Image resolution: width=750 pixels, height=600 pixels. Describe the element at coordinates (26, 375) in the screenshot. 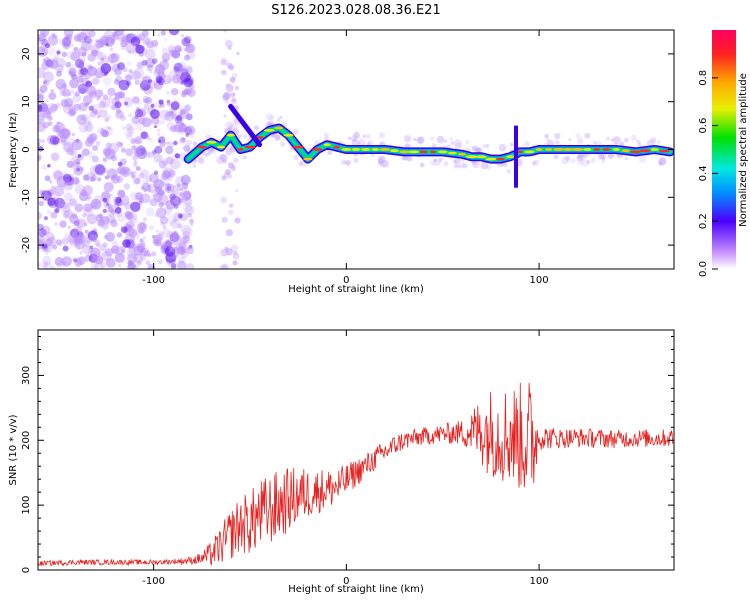

I see `y-tick-label: 300` at that location.